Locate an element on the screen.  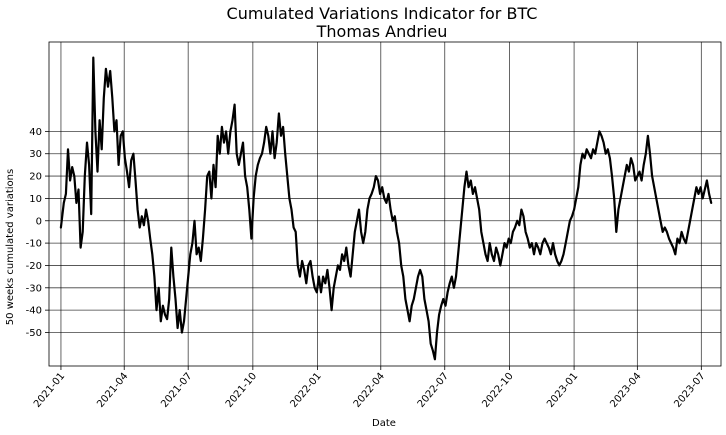
y-tick-label: -30 is located at coordinates (34, 288).